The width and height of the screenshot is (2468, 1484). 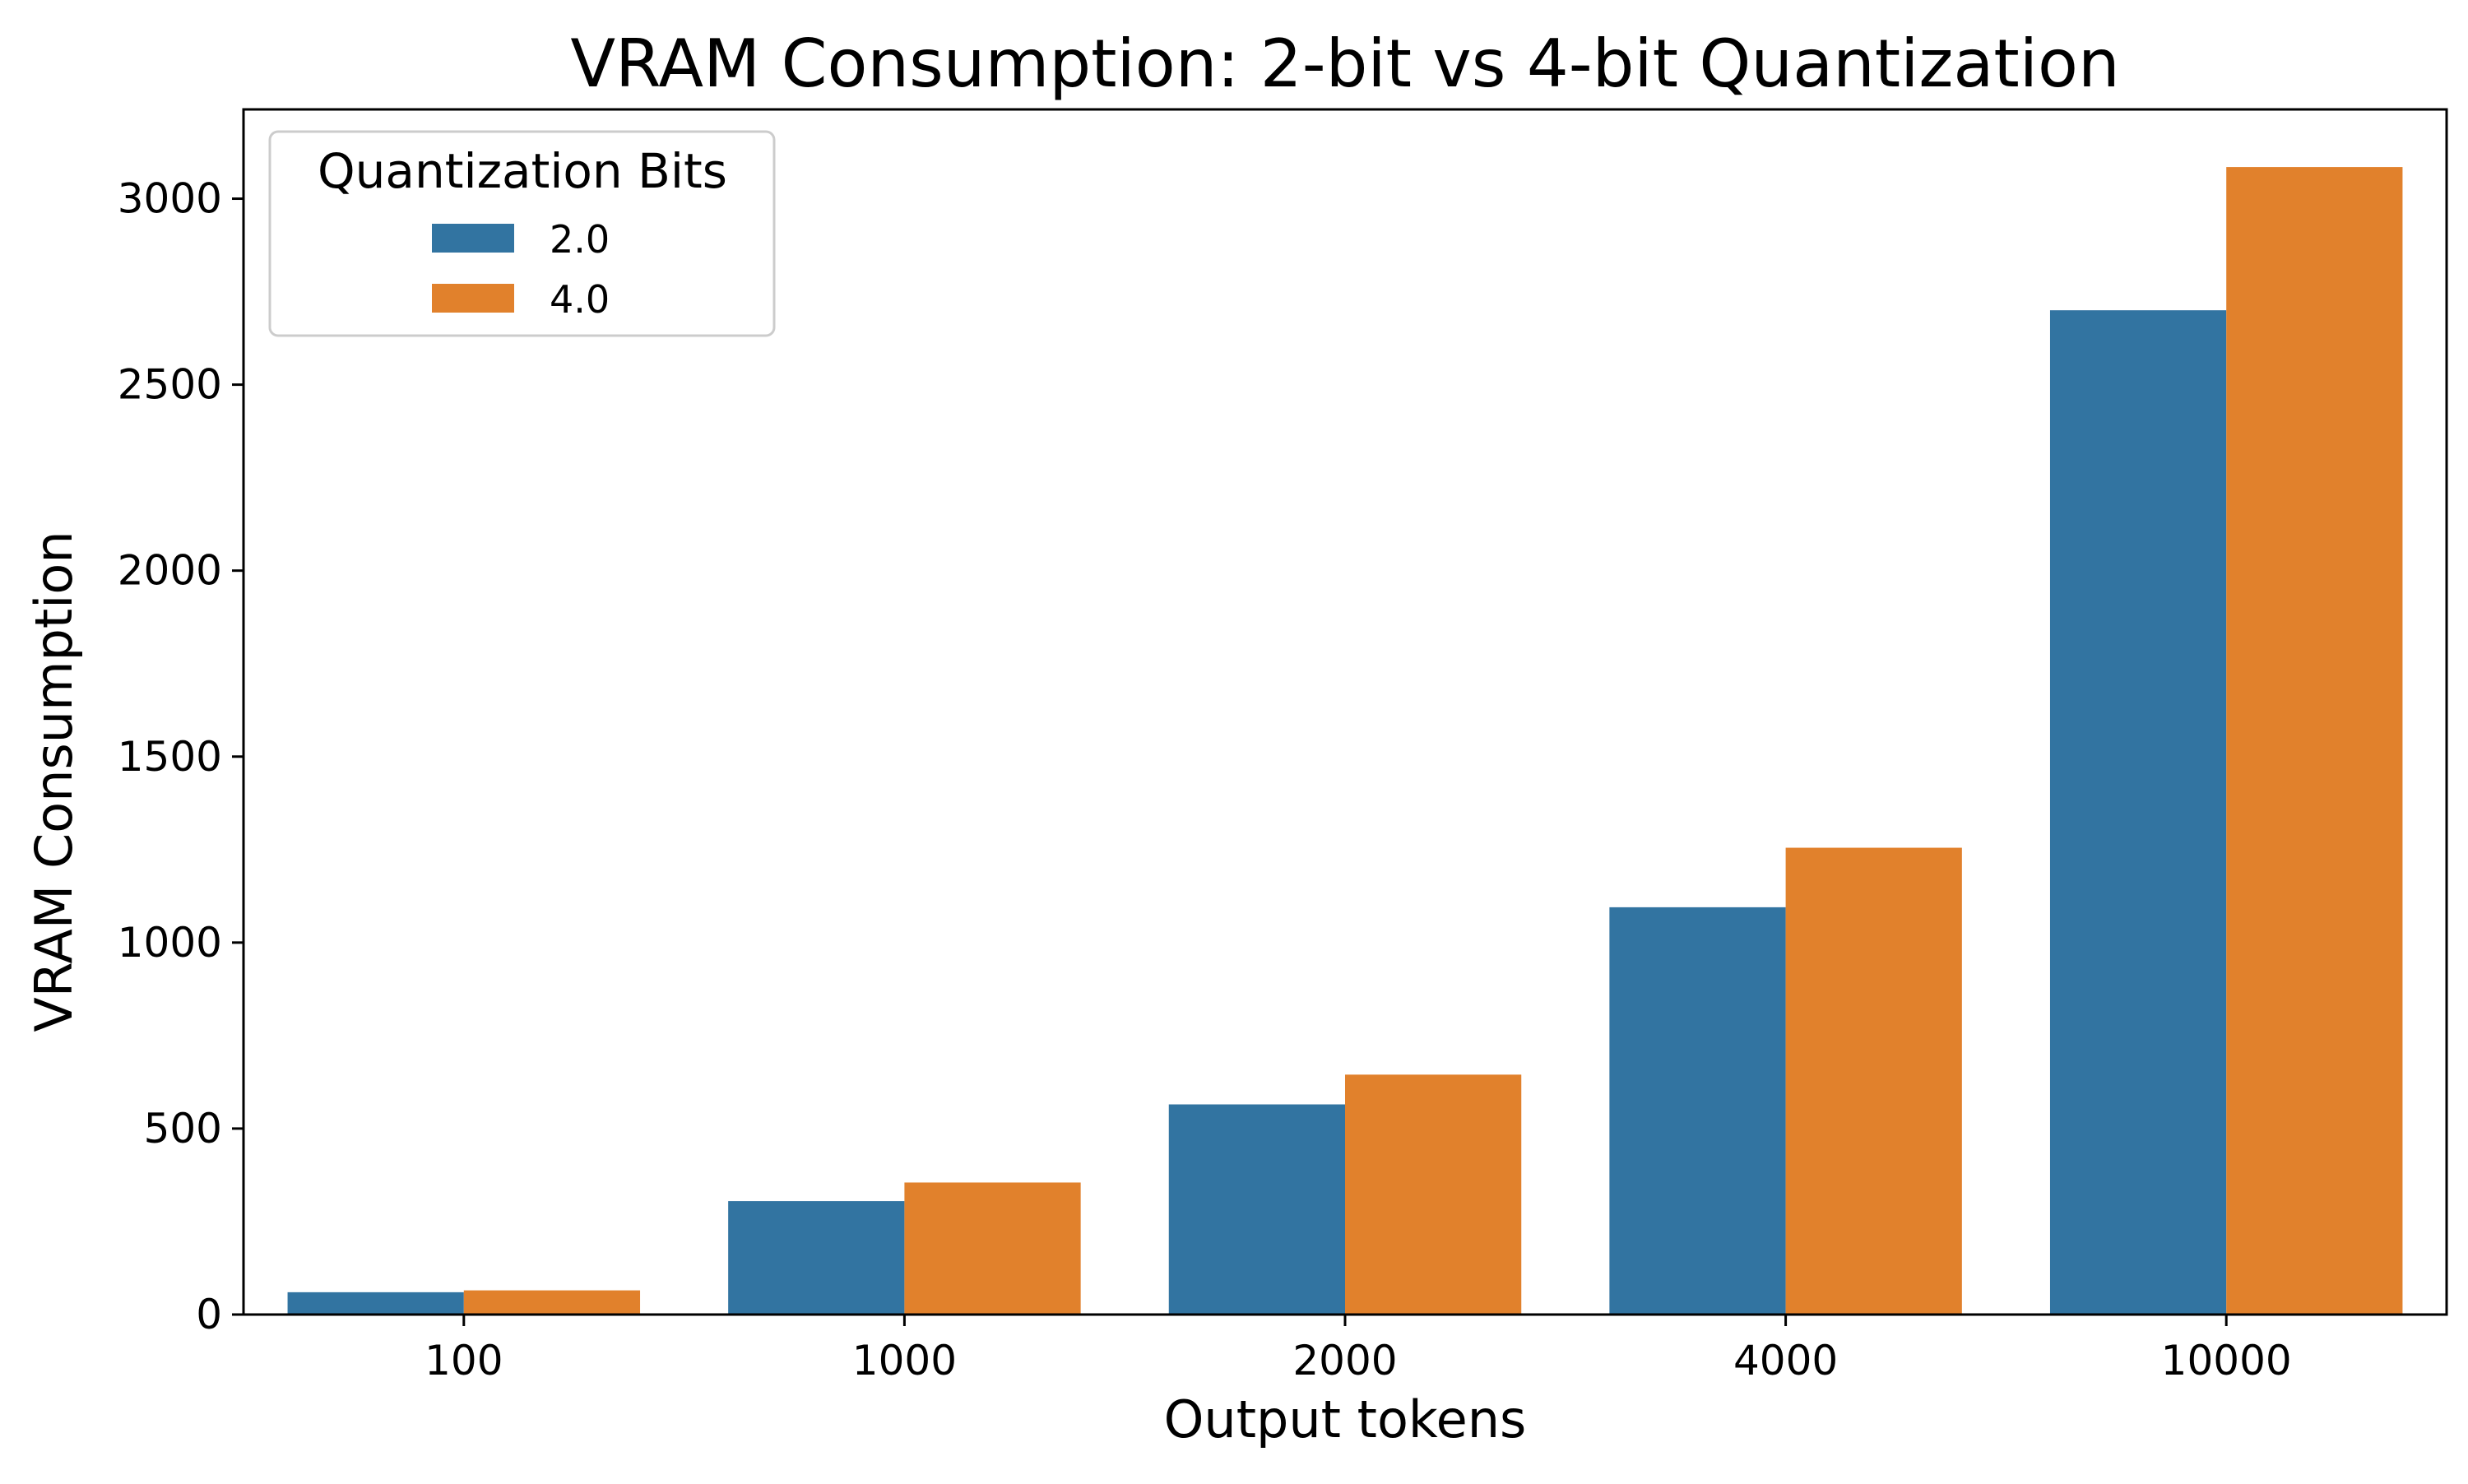 What do you see at coordinates (170, 199) in the screenshot?
I see `y-tick-label: 3000` at bounding box center [170, 199].